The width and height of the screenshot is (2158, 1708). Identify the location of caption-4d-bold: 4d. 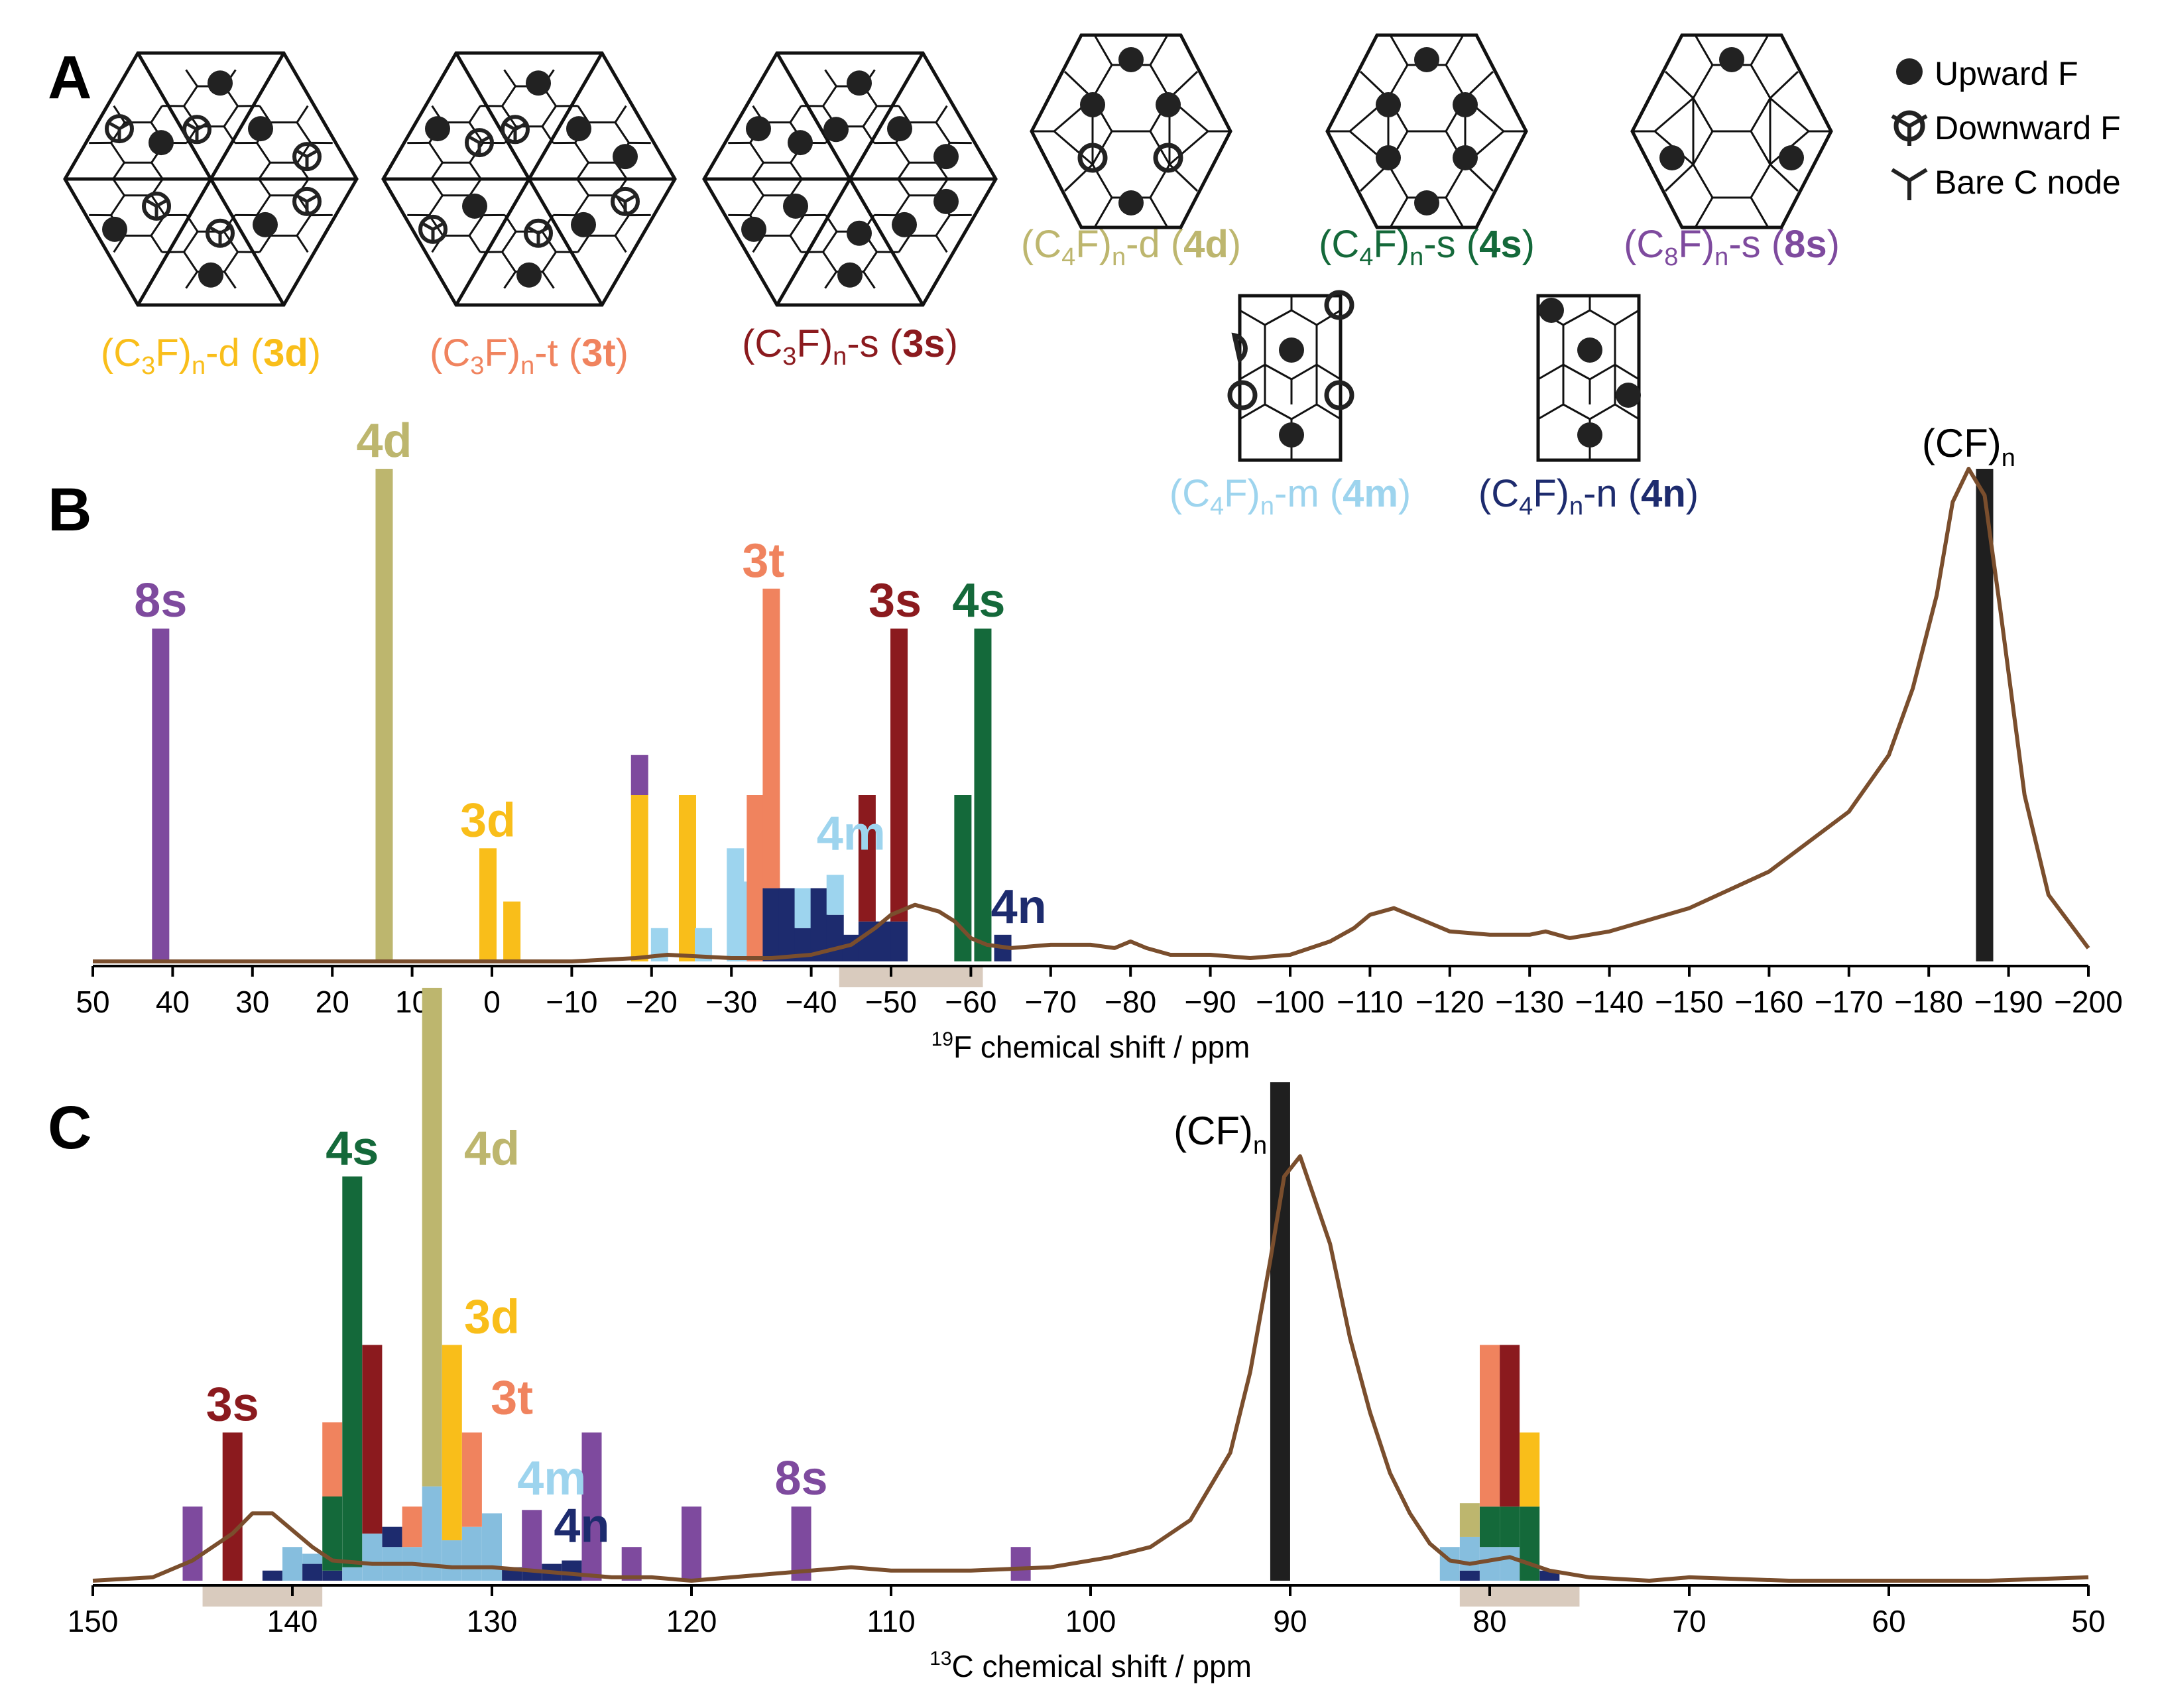
(1206, 244).